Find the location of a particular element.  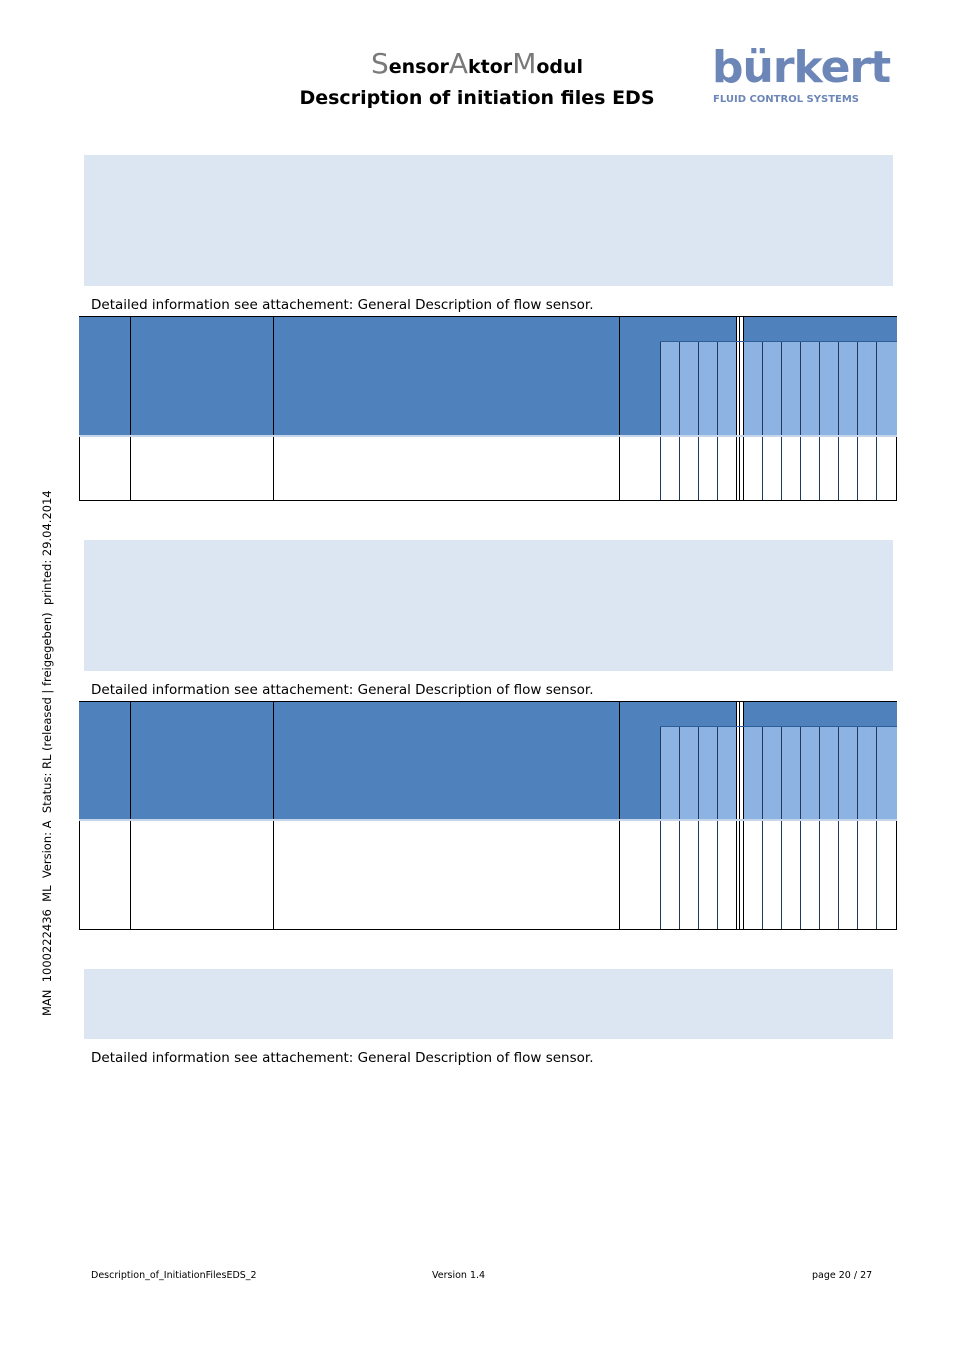

title-part-ktor: ktor is located at coordinates (490, 67).